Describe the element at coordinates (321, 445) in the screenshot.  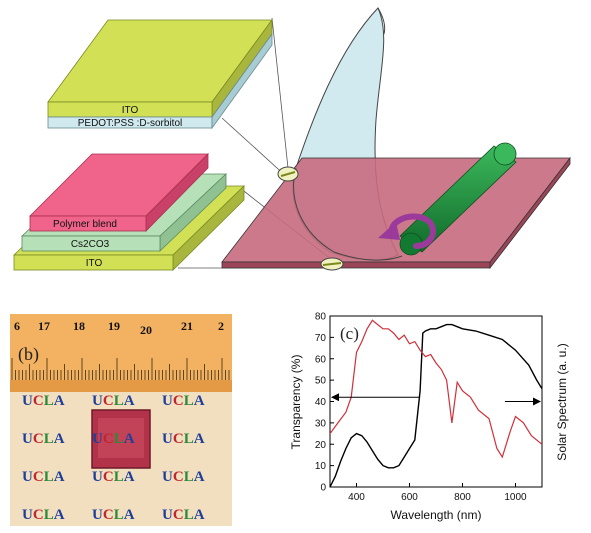
I see `y-tick-label: 20` at that location.